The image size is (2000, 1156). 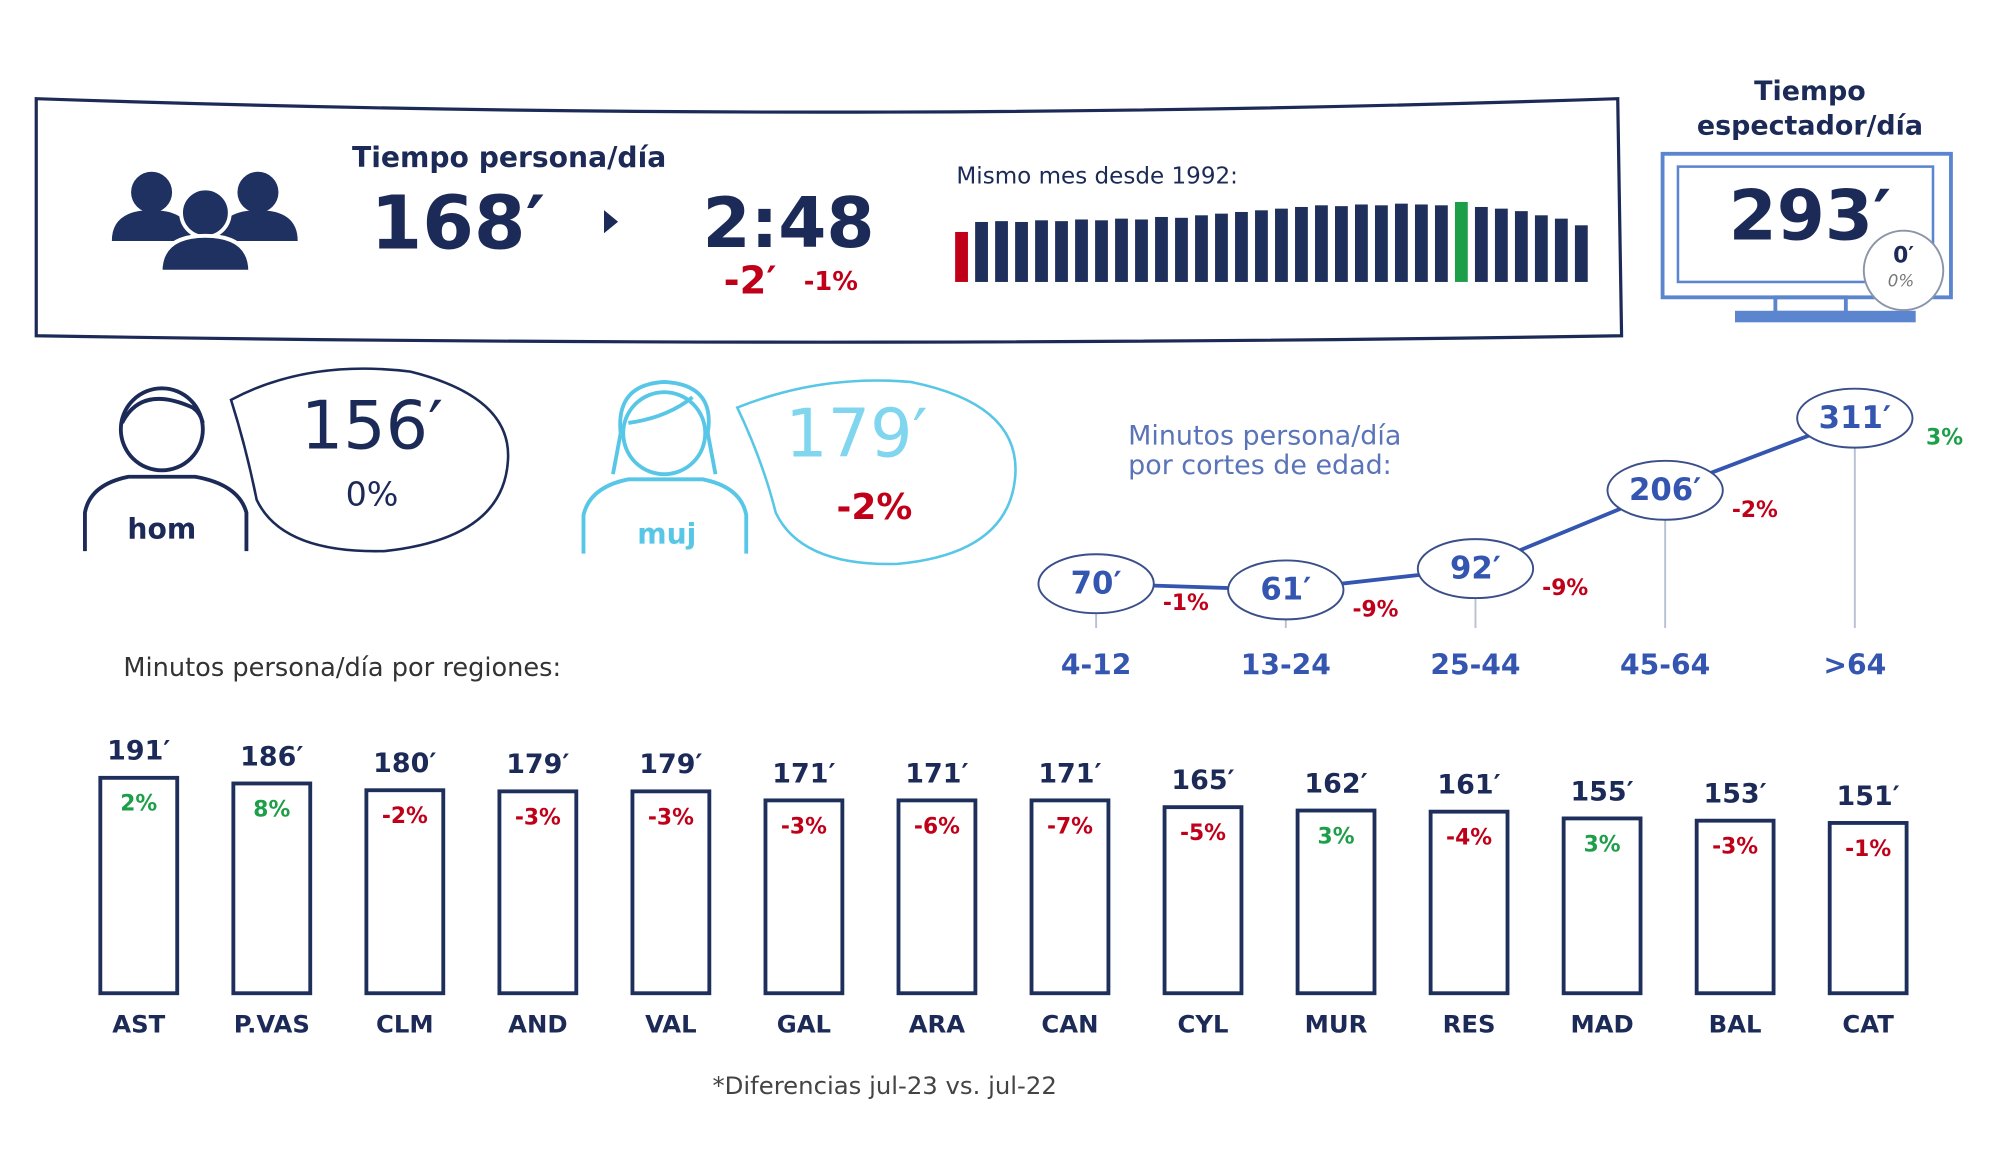 I want to click on man-icon, so click(x=166, y=469).